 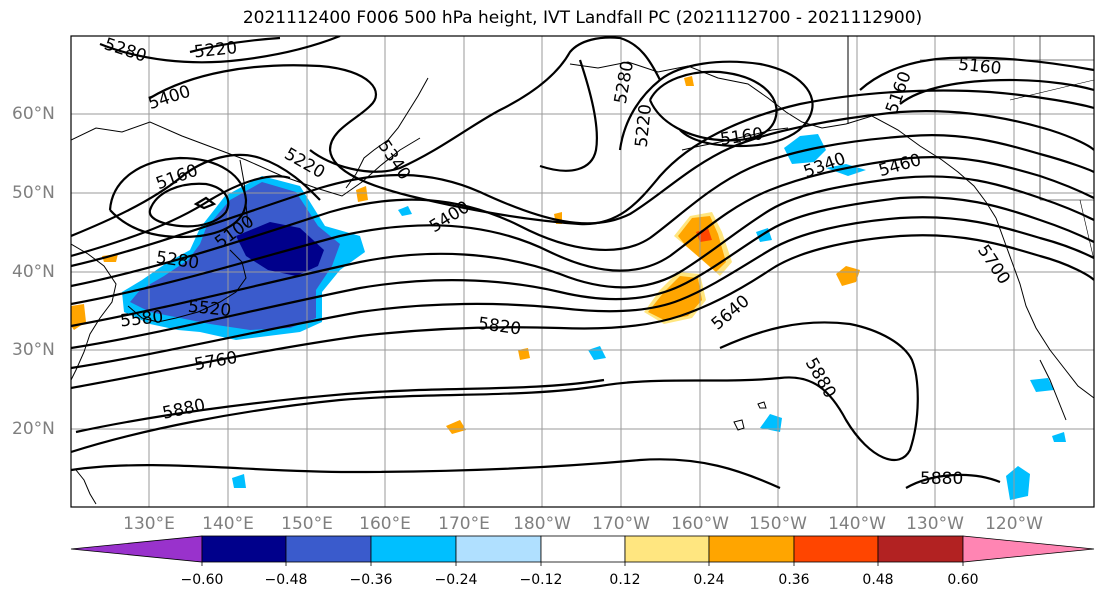 I want to click on contour-label: 5520, so click(x=209, y=309).